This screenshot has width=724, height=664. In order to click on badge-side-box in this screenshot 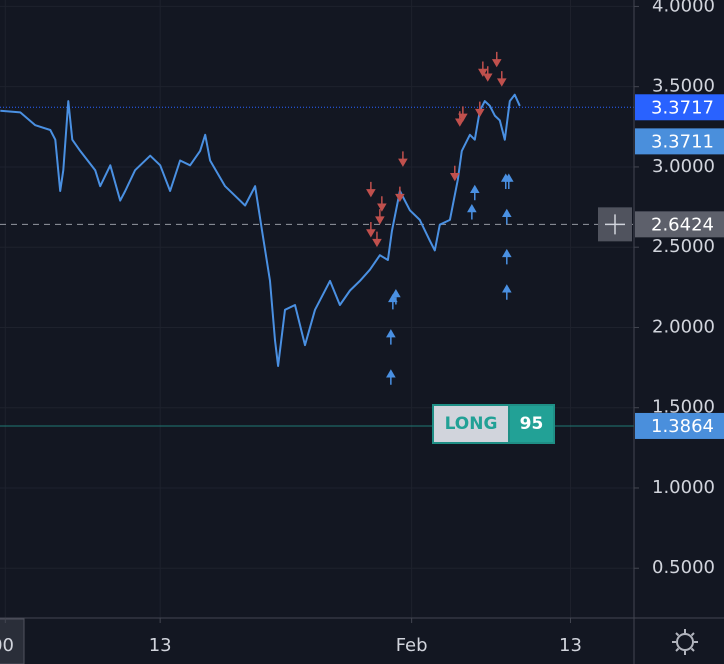, I will do `click(471, 424)`.